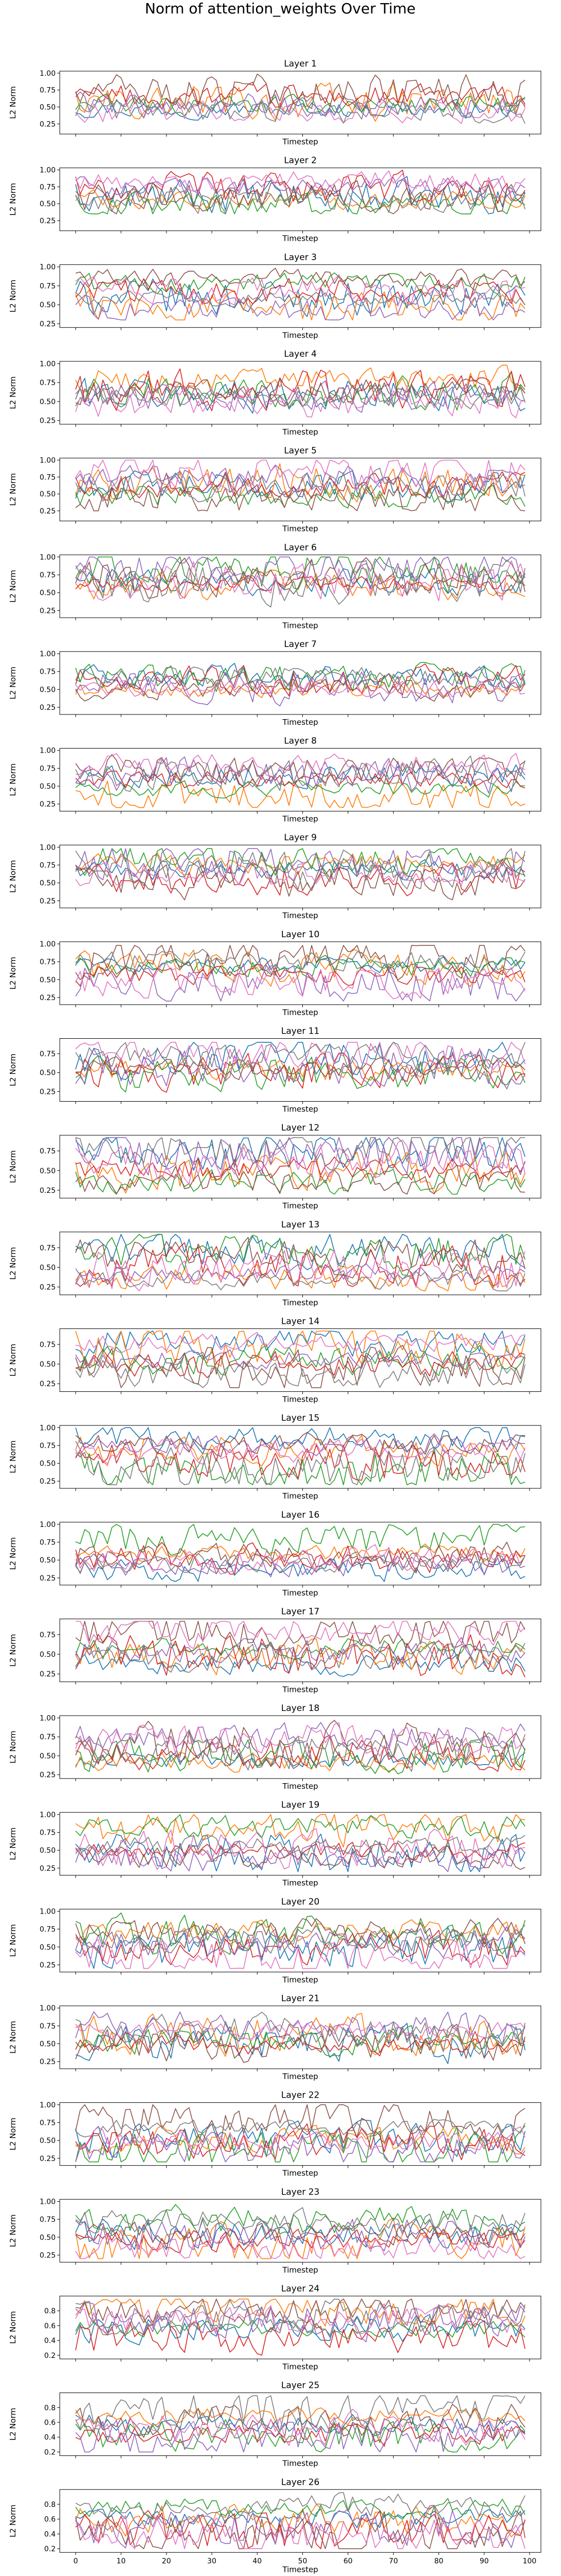  What do you see at coordinates (274, 103) in the screenshot?
I see `panel-layer-1: Layer 1 0.25 0.50 0.75 1.00 L2 Norm Timestep` at bounding box center [274, 103].